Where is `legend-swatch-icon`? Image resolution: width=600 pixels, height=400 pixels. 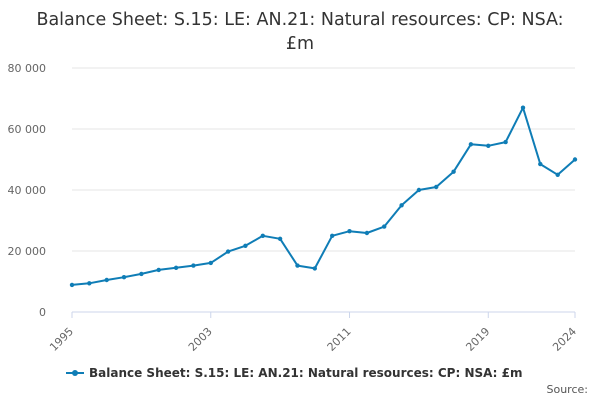 legend-swatch-icon is located at coordinates (75, 373).